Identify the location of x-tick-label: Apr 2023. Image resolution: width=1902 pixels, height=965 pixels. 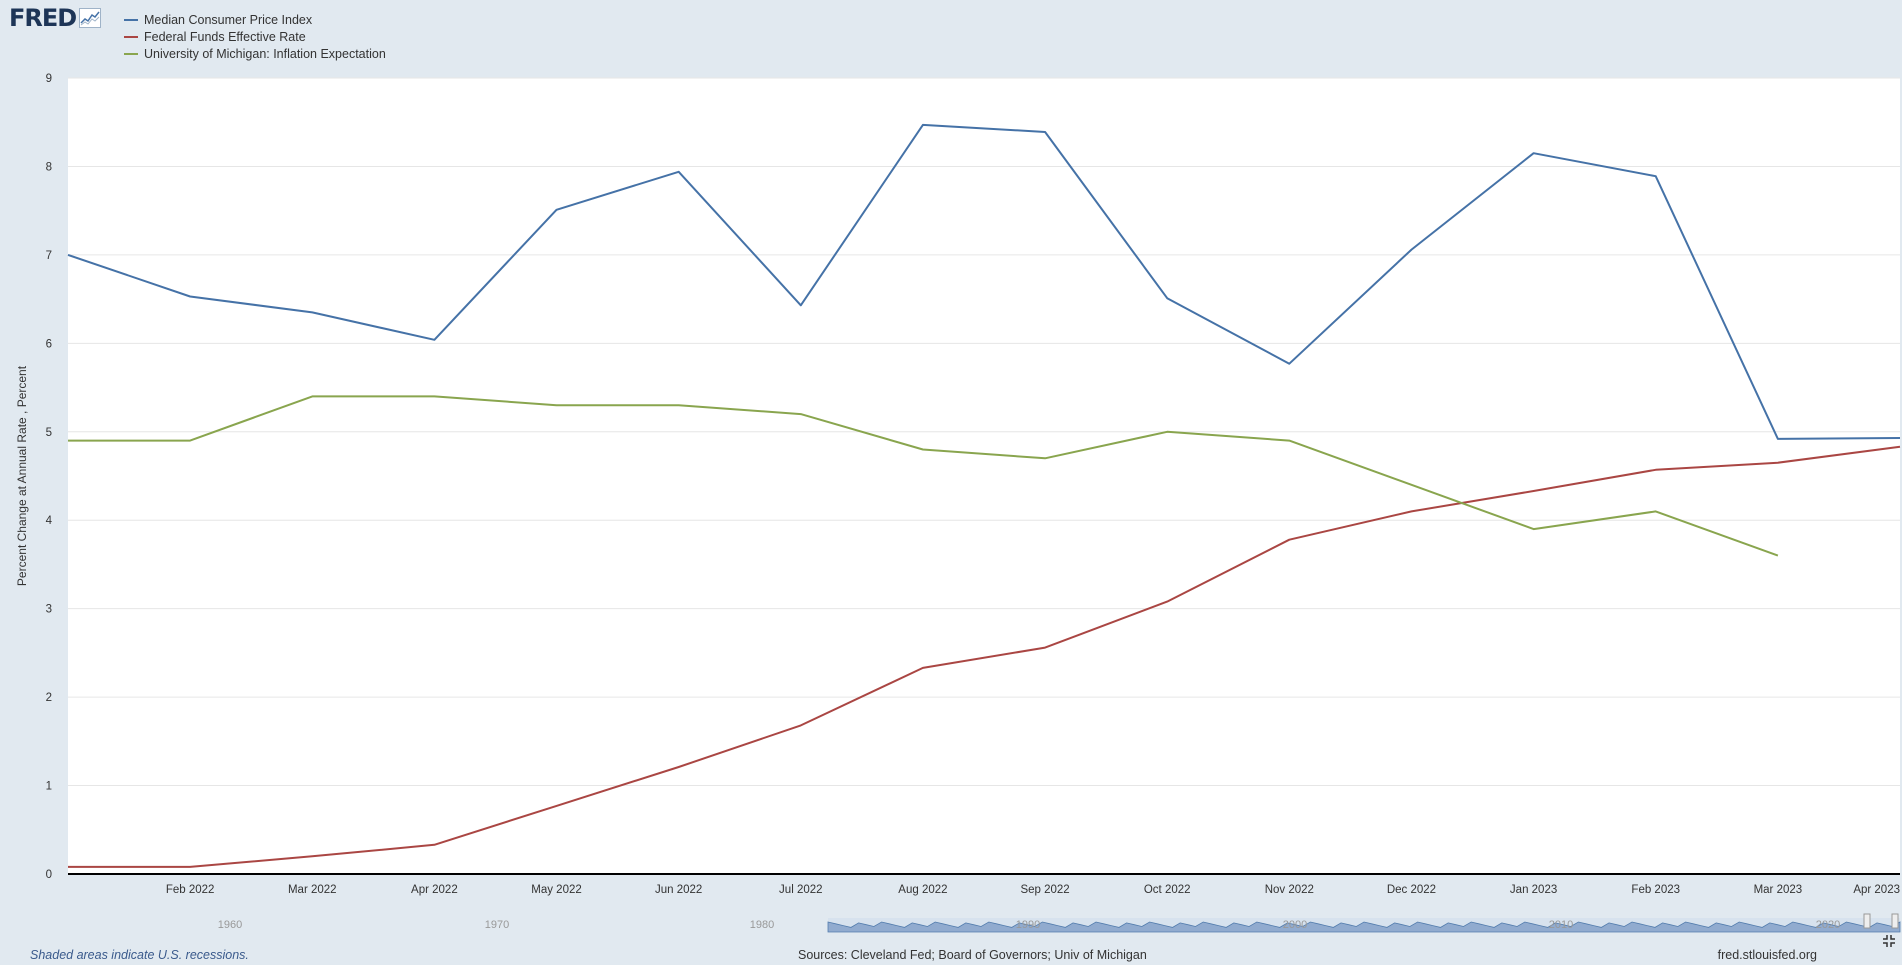
(1876, 890).